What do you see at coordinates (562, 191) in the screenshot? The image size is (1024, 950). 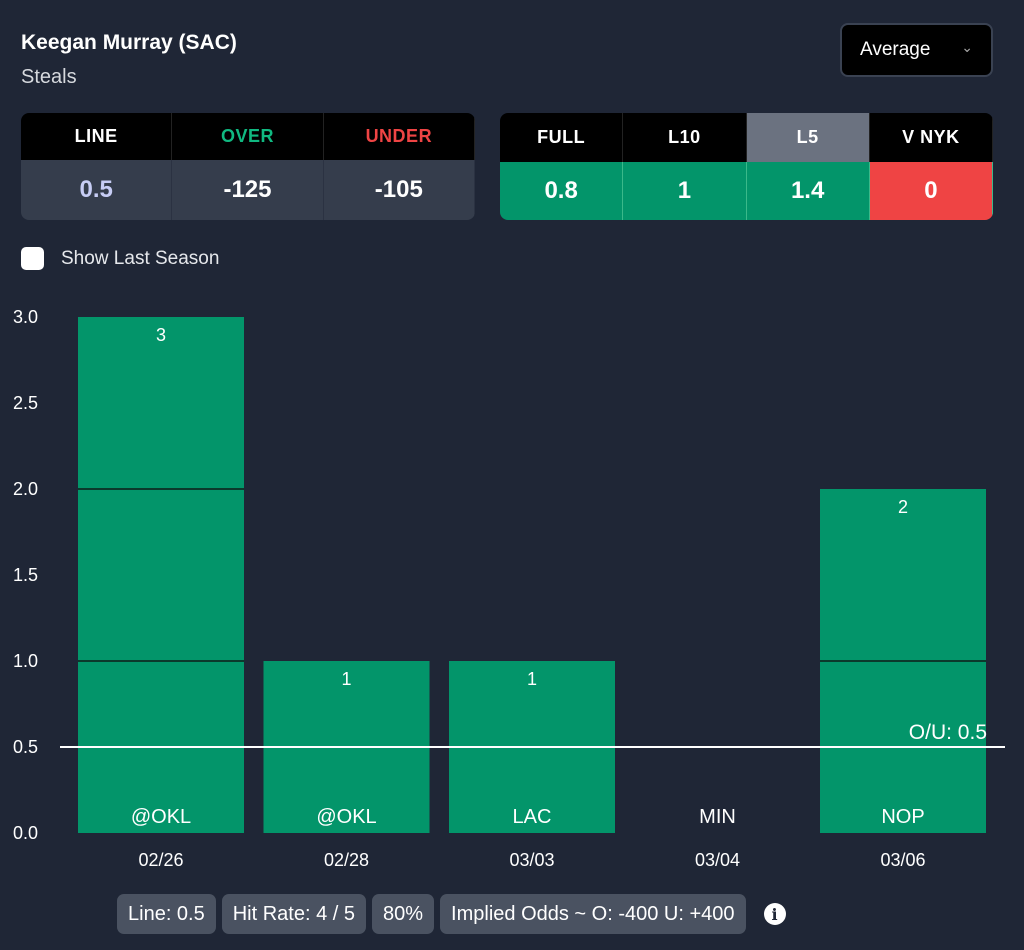 I see `average-value: 0.8` at bounding box center [562, 191].